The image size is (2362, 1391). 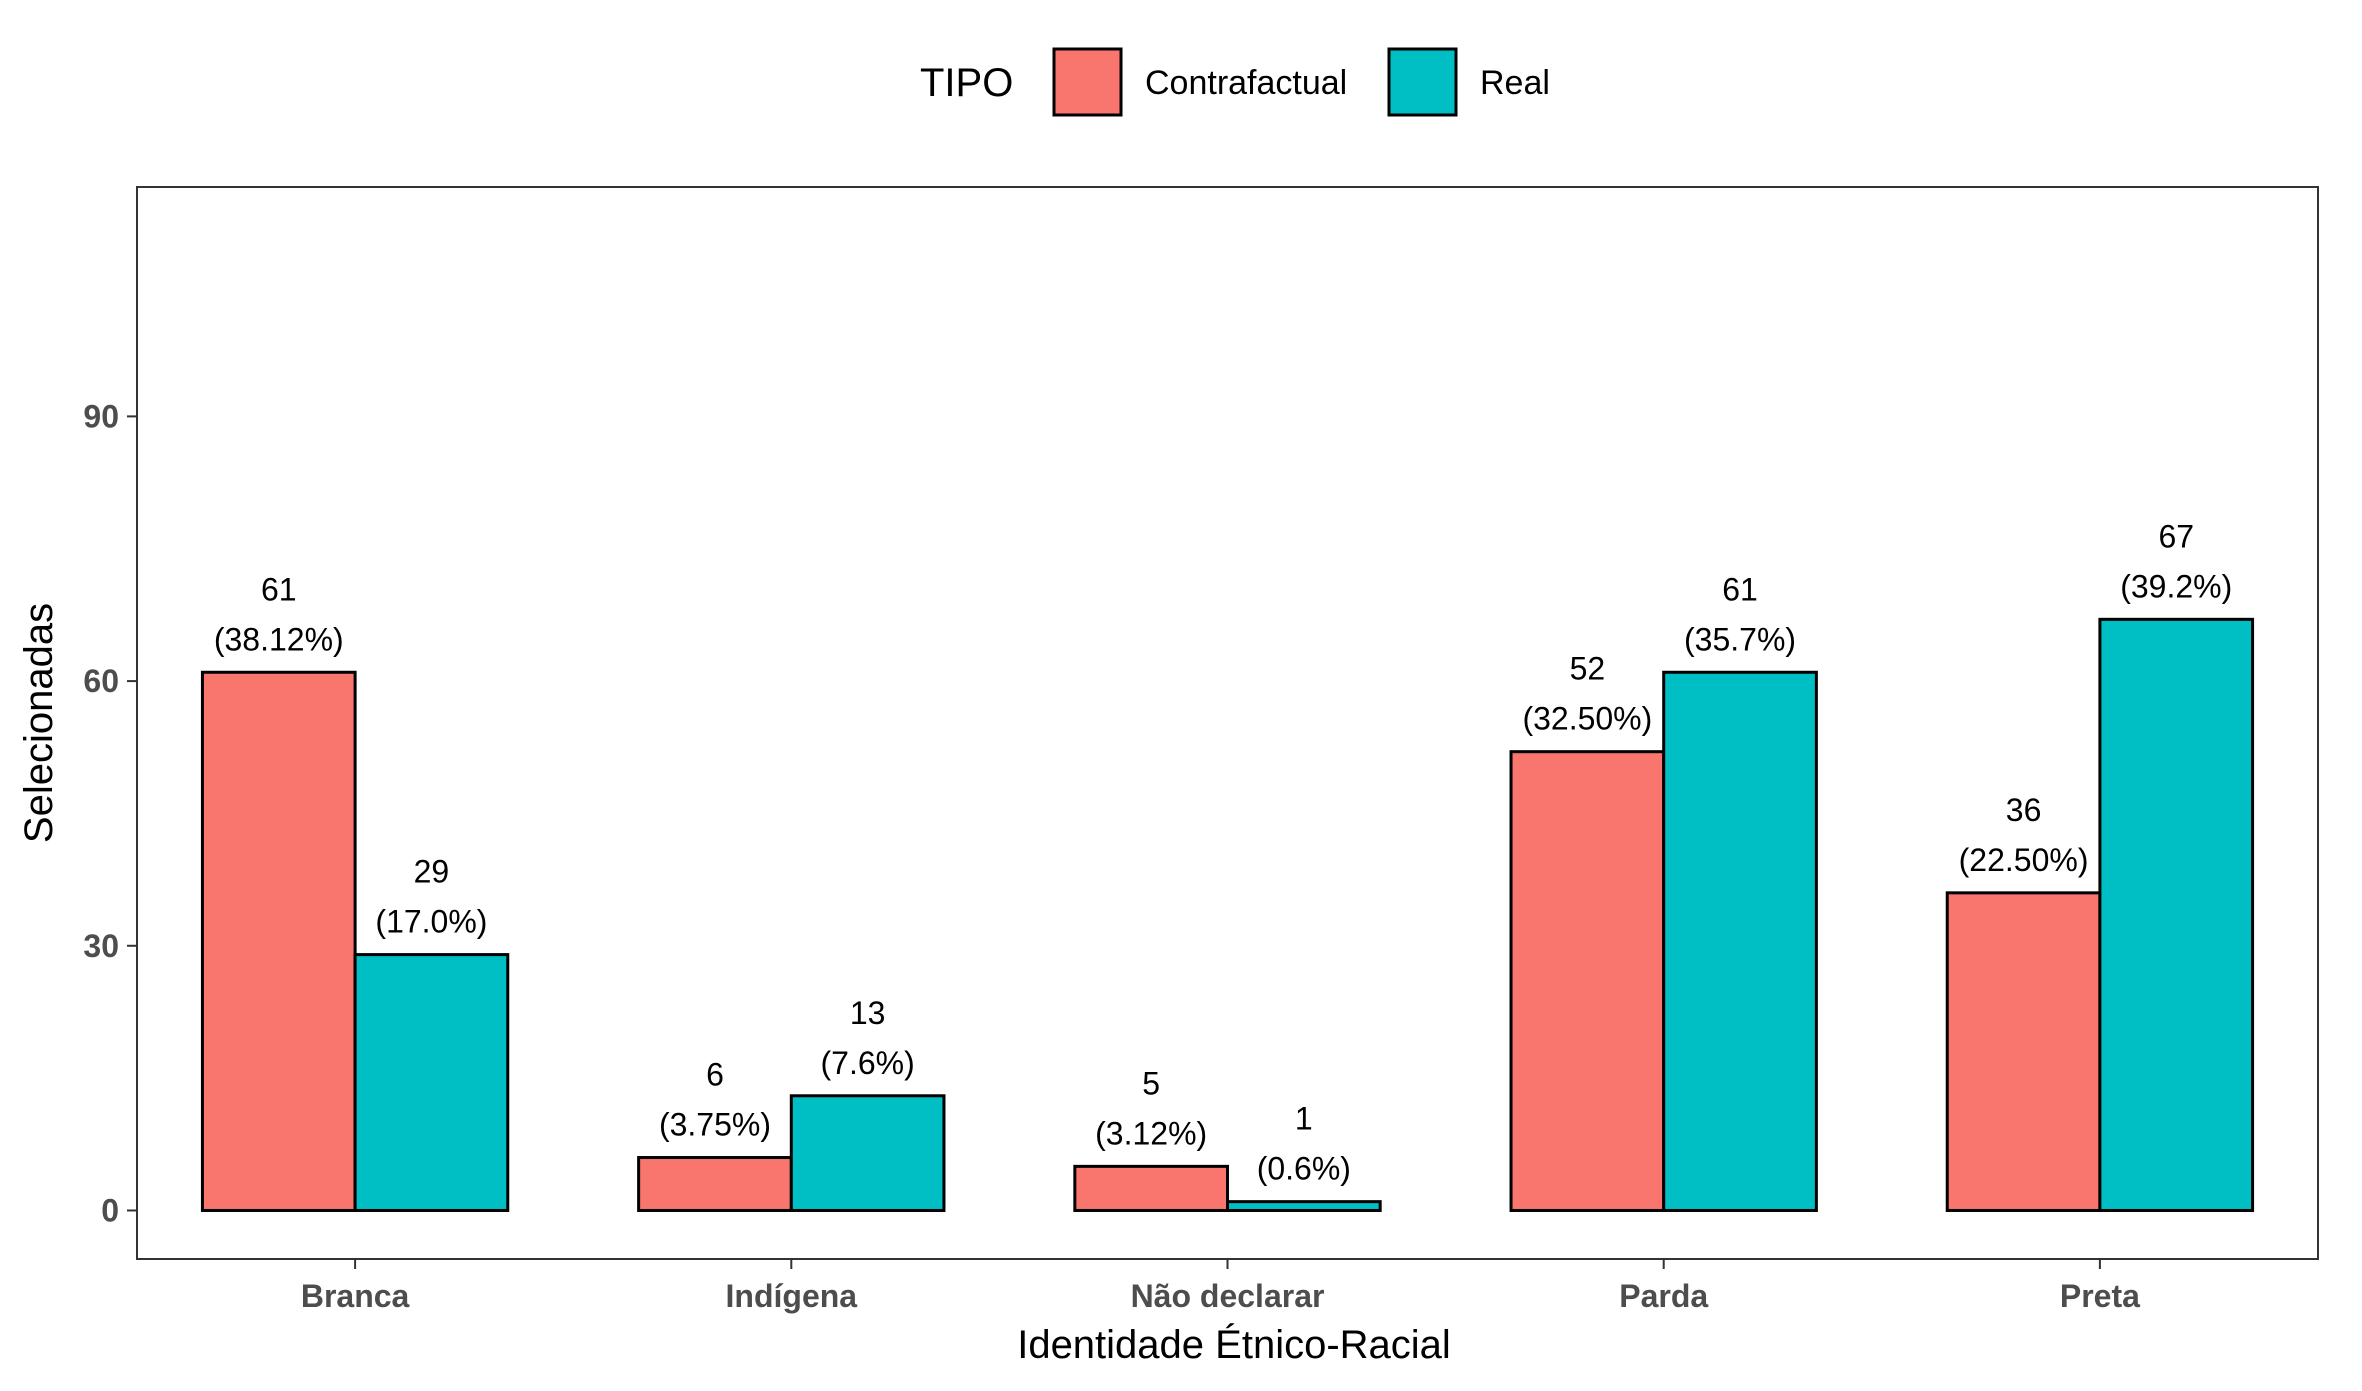 I want to click on data-label-value: 67, so click(x=2176, y=536).